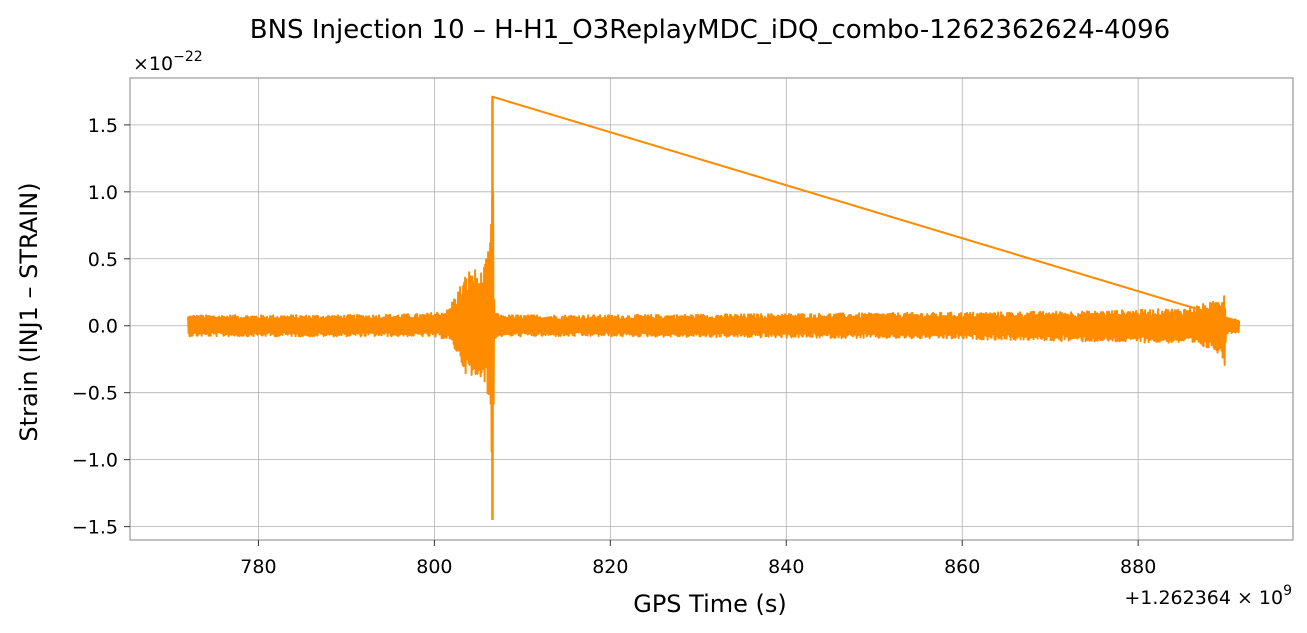 The width and height of the screenshot is (1307, 633). Describe the element at coordinates (962, 567) in the screenshot. I see `x-tick-label: 860` at that location.